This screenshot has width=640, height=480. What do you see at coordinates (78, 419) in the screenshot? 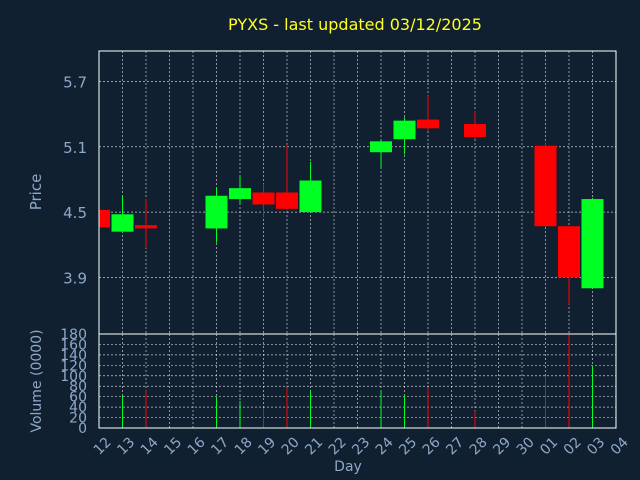
I see `volume-tick-label: 20` at bounding box center [78, 419].